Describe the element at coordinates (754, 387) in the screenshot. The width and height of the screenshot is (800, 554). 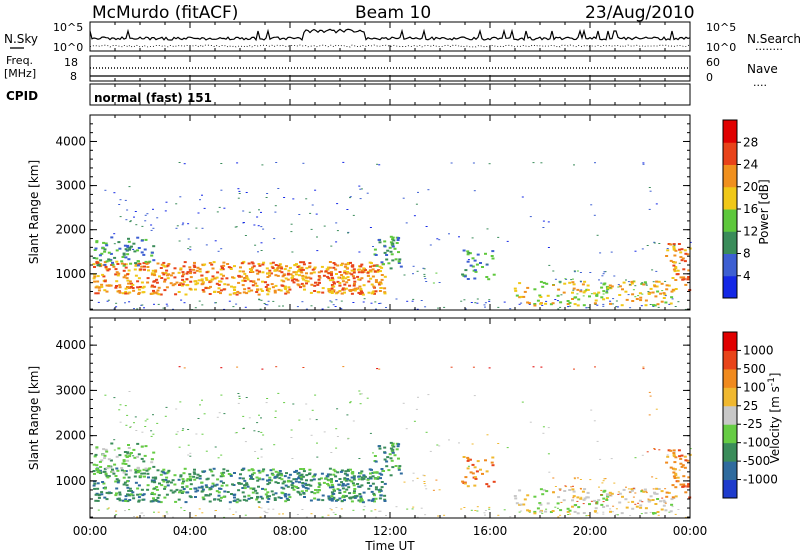
I see `colorbar-tick-label: 100` at that location.